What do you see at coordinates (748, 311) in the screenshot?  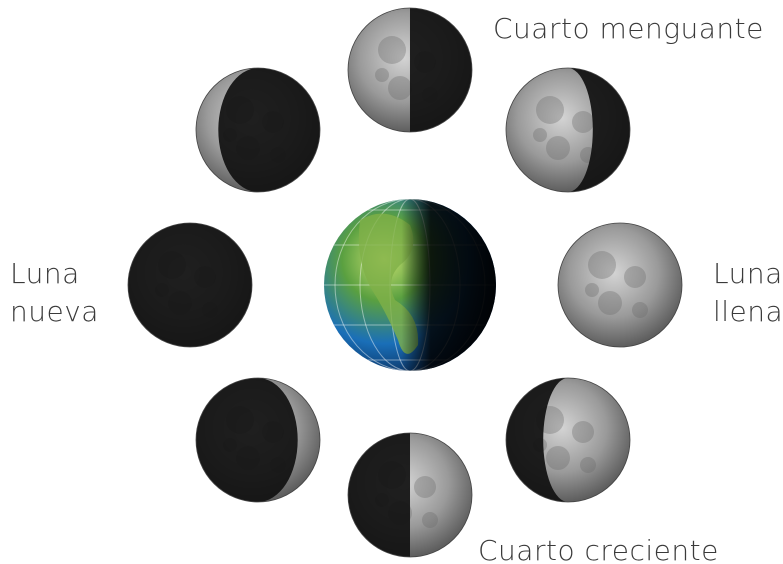 I see `label-luna-llena-2: llena` at bounding box center [748, 311].